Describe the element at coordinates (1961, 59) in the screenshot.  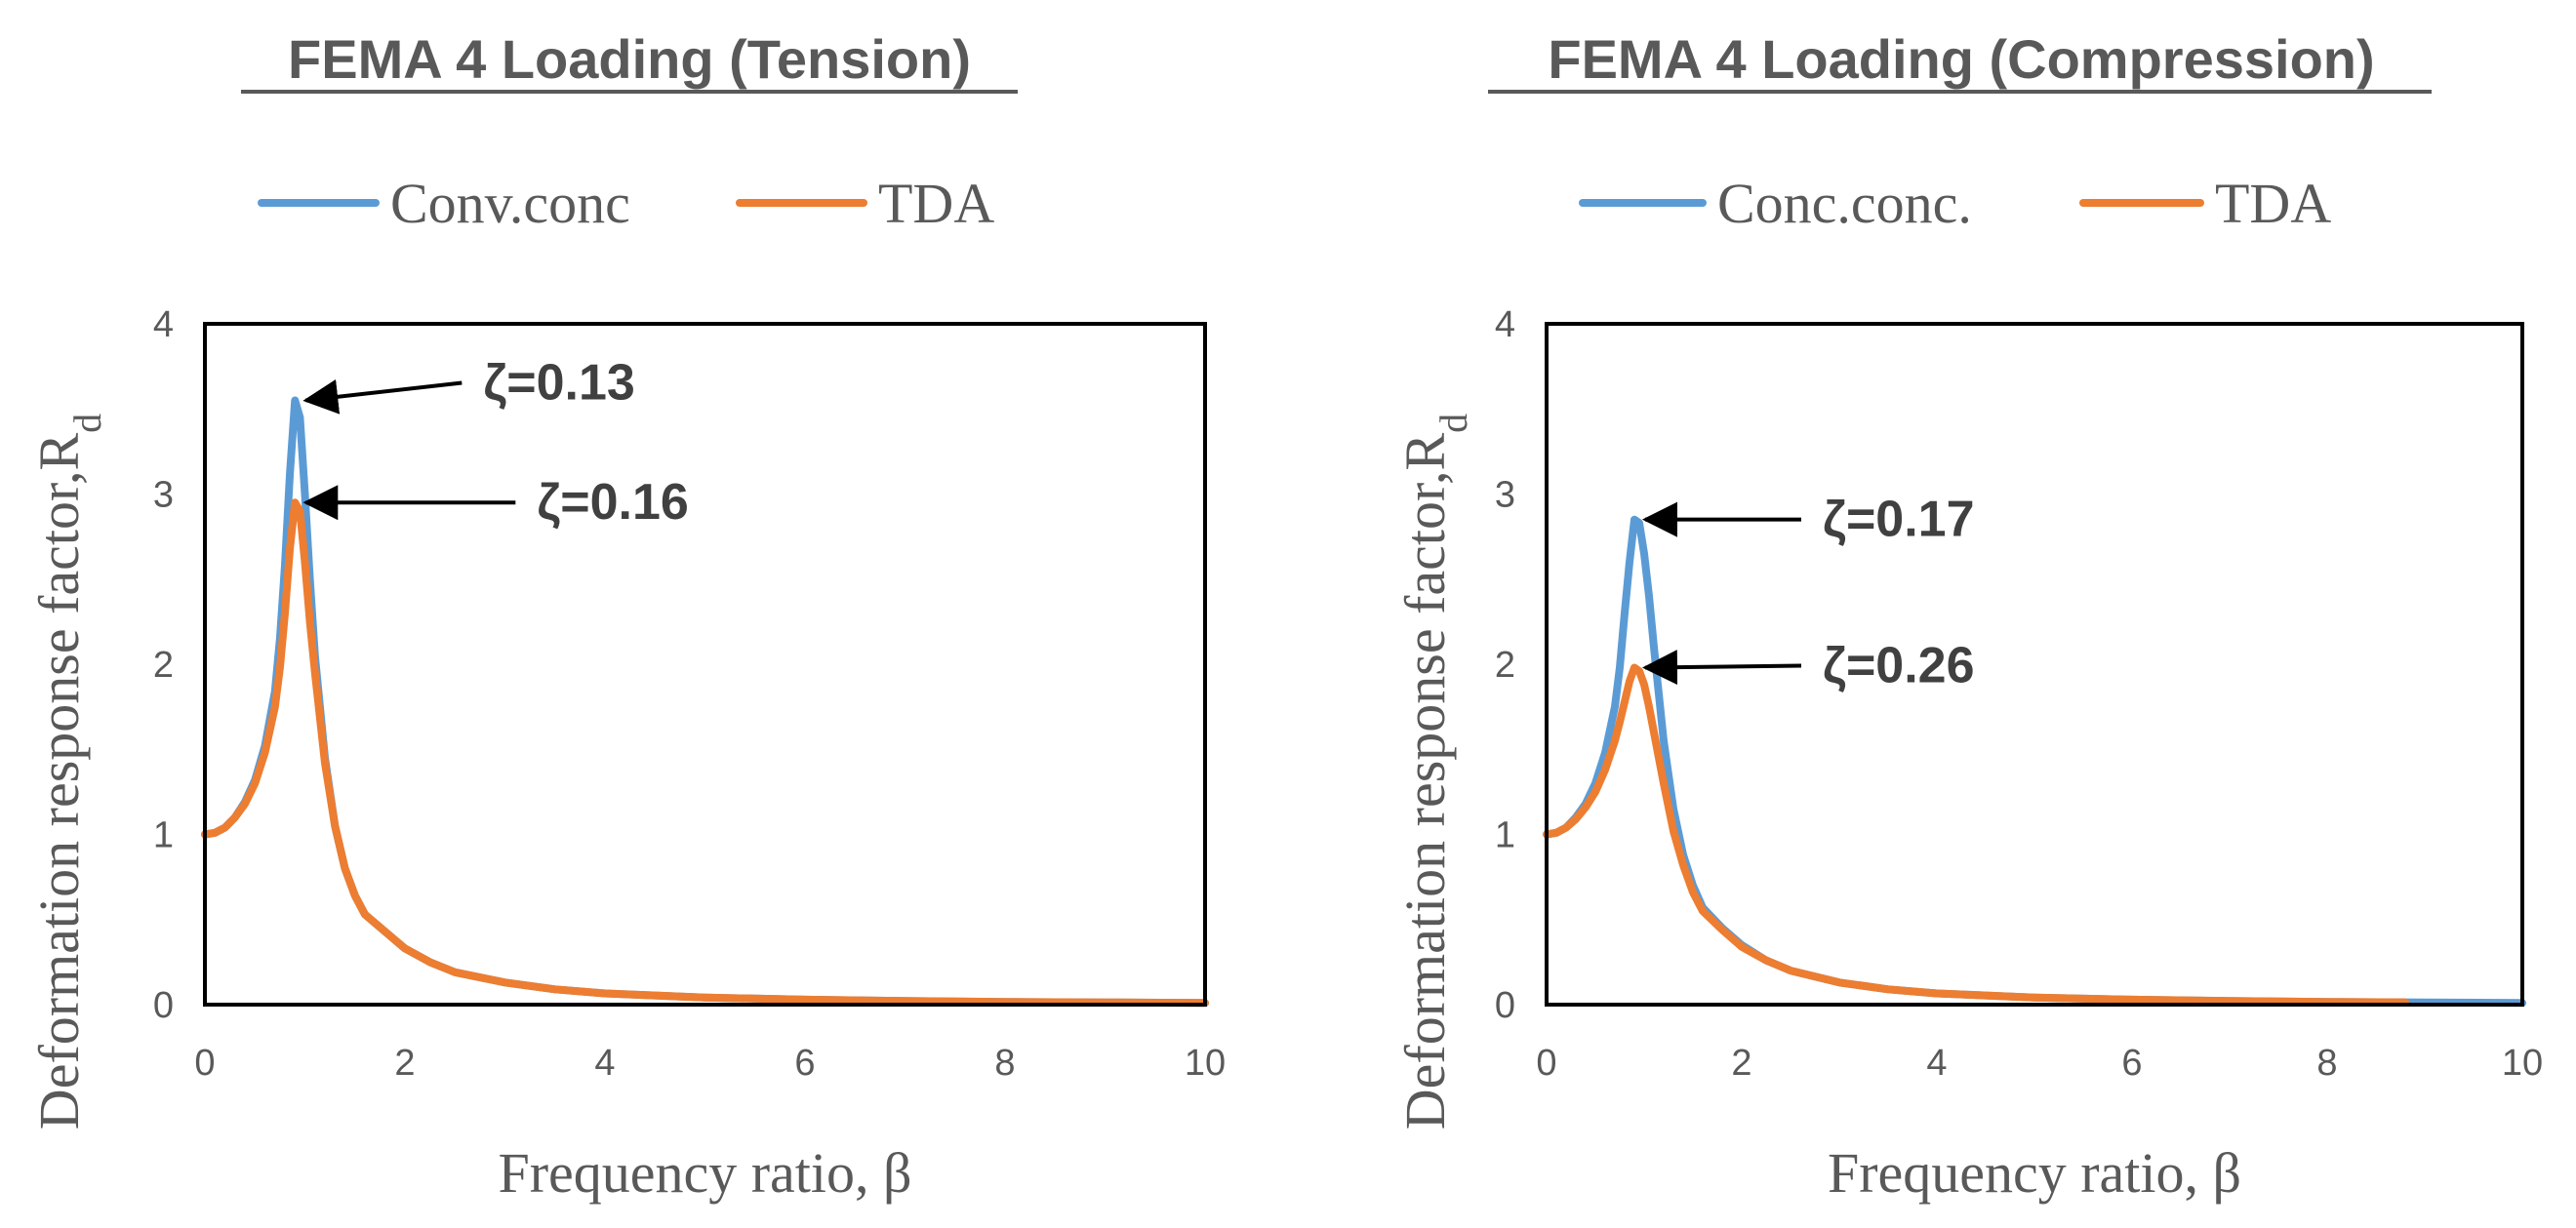
I see `chart-title: FEMA 4 Loading (Compression)` at that location.